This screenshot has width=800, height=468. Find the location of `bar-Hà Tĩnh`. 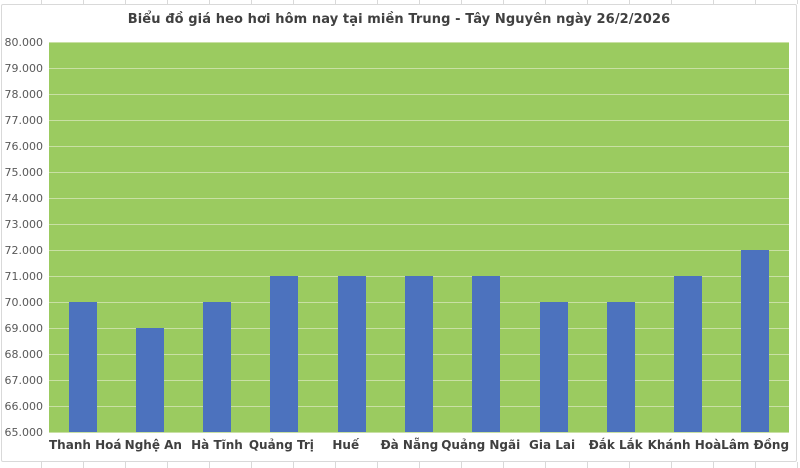

bar-Hà Tĩnh is located at coordinates (217, 367).